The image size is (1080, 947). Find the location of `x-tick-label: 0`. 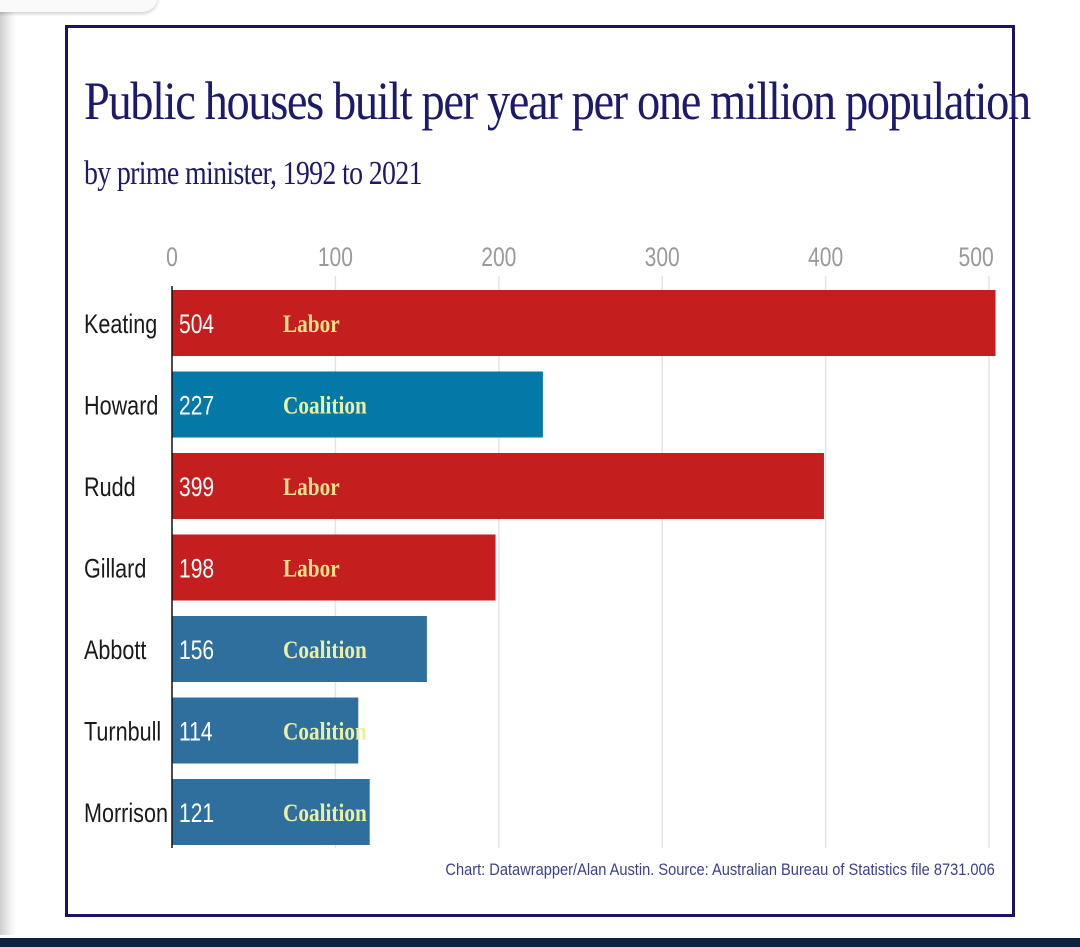

x-tick-label: 0 is located at coordinates (172, 258).